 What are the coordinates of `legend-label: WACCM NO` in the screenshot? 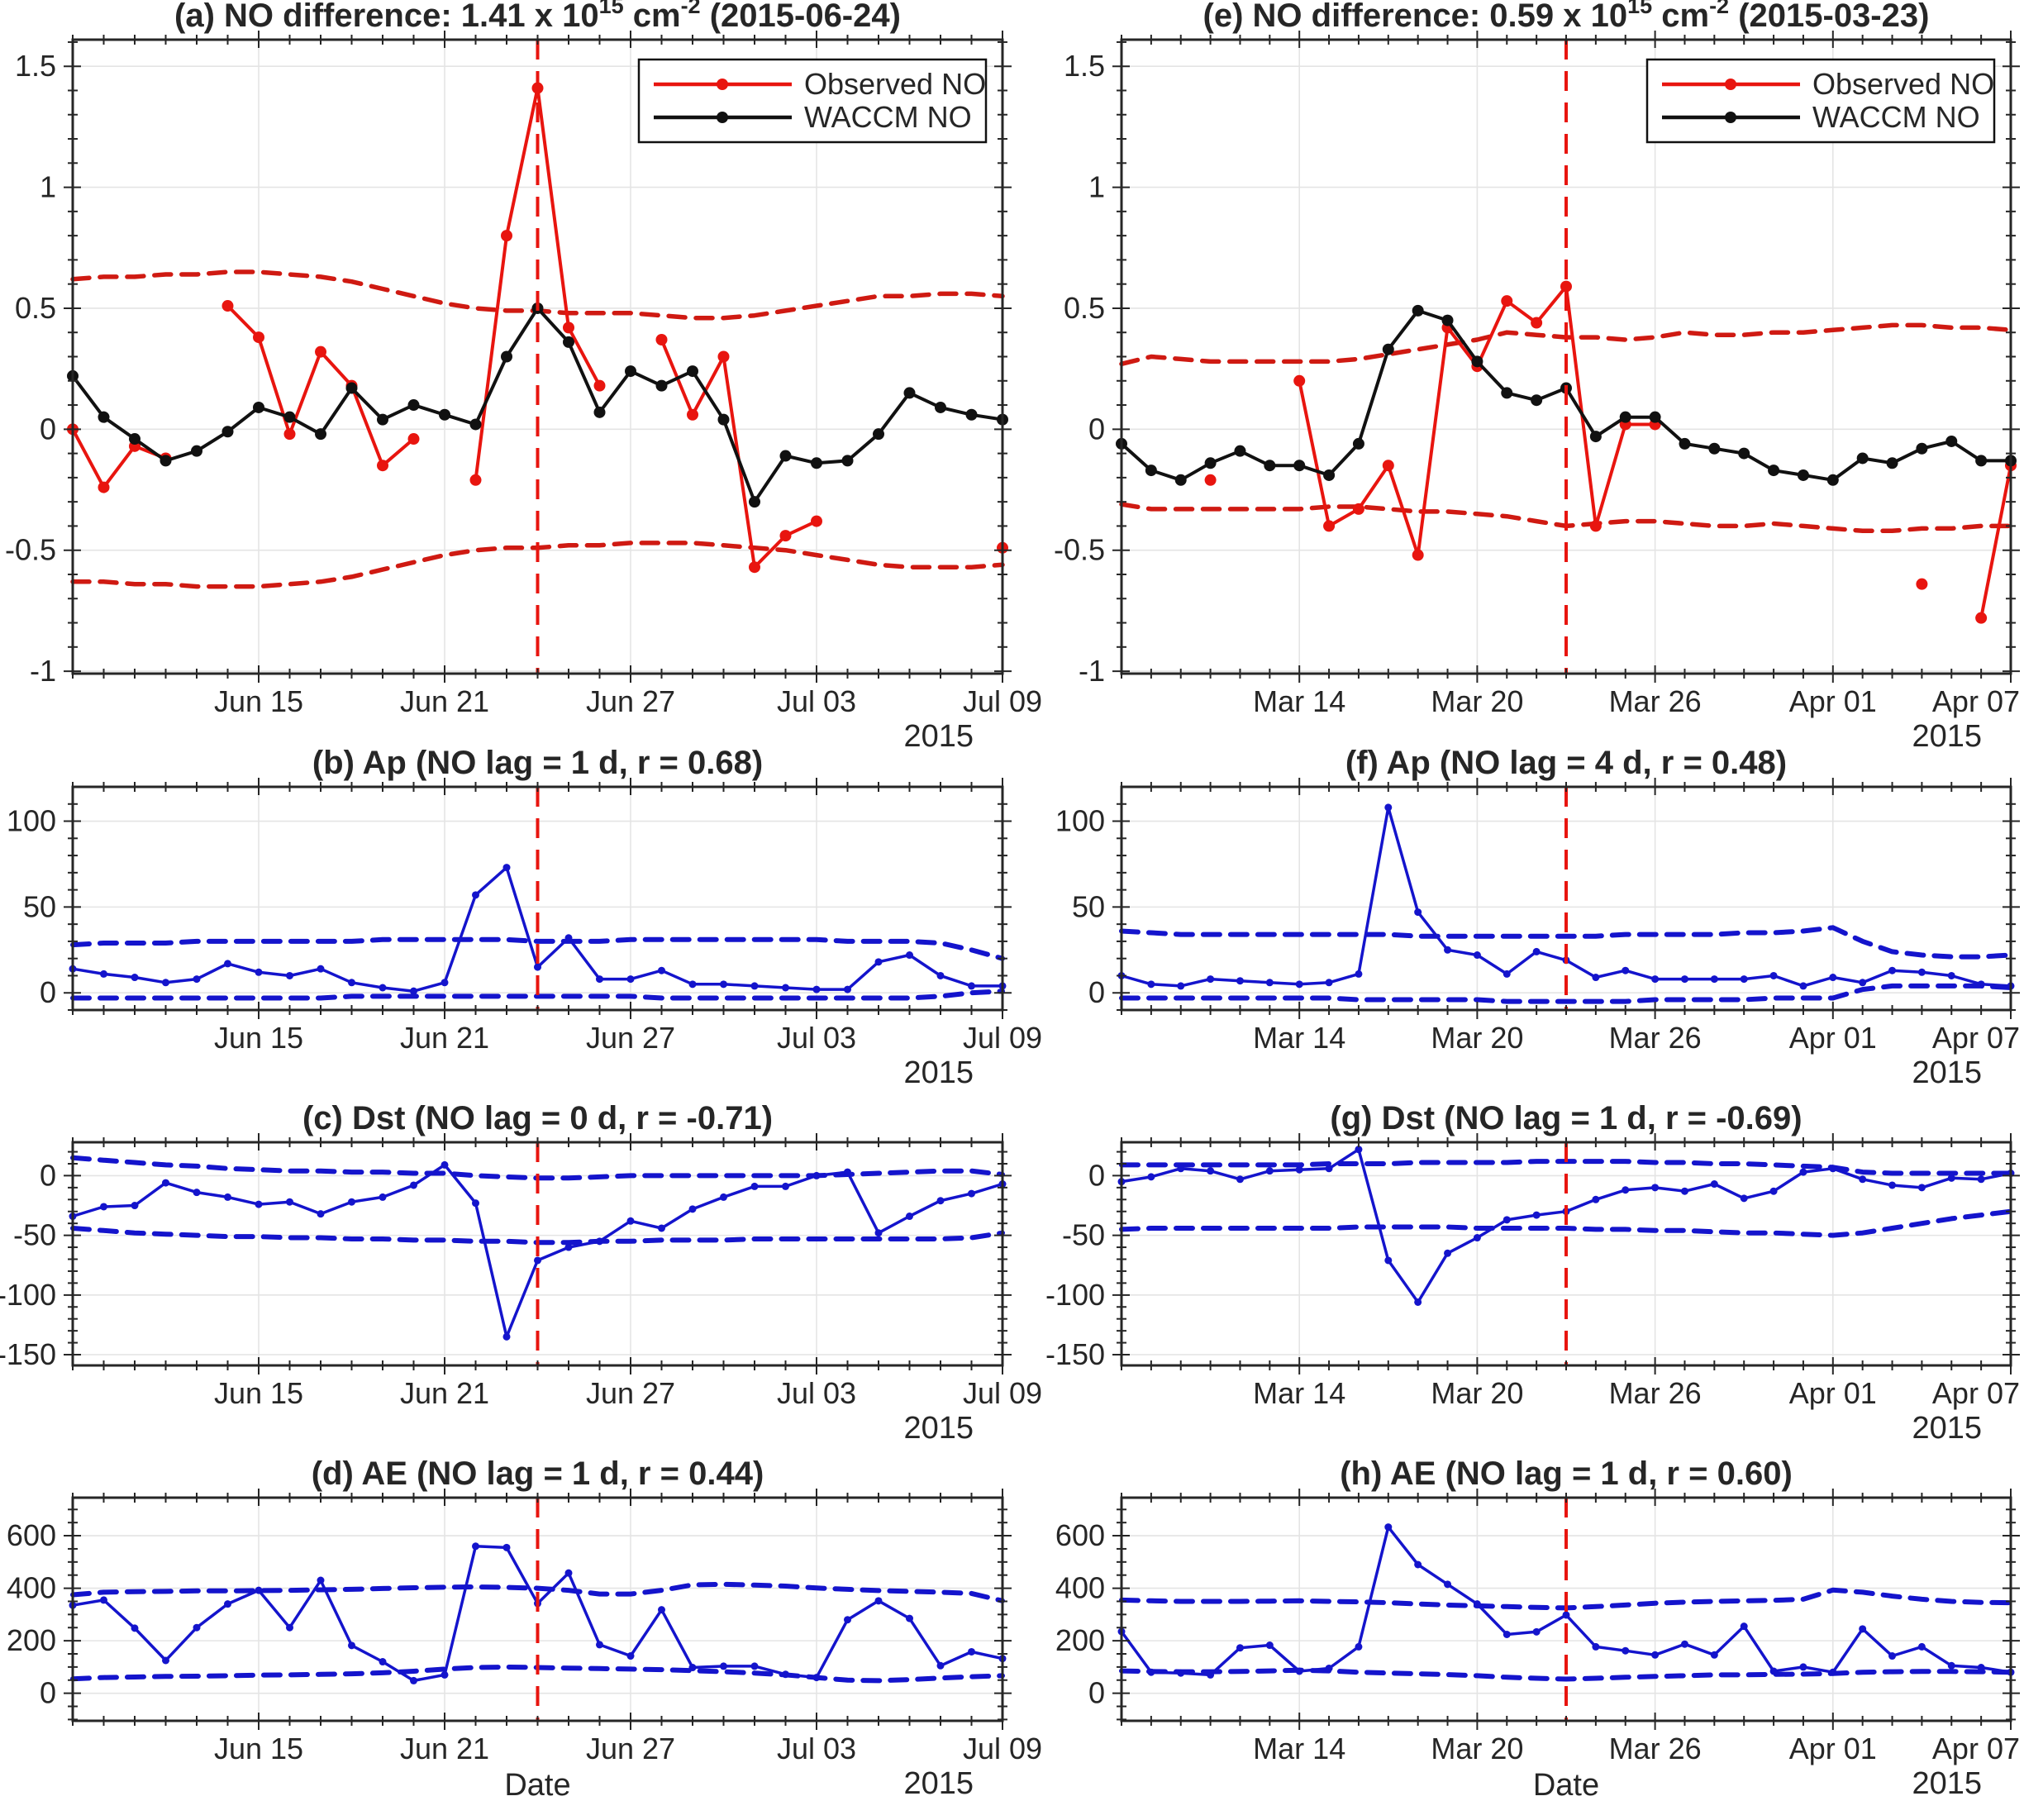 It's located at (888, 117).